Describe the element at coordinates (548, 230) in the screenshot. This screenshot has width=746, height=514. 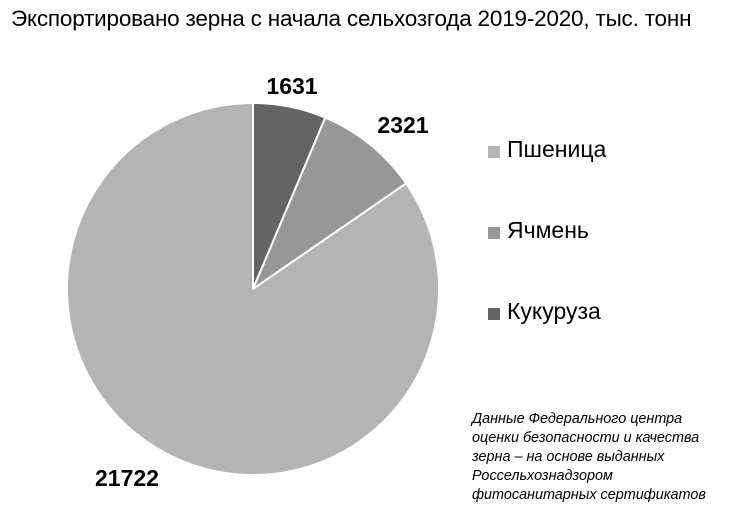
I see `legend-label-barley: Ячмень` at that location.